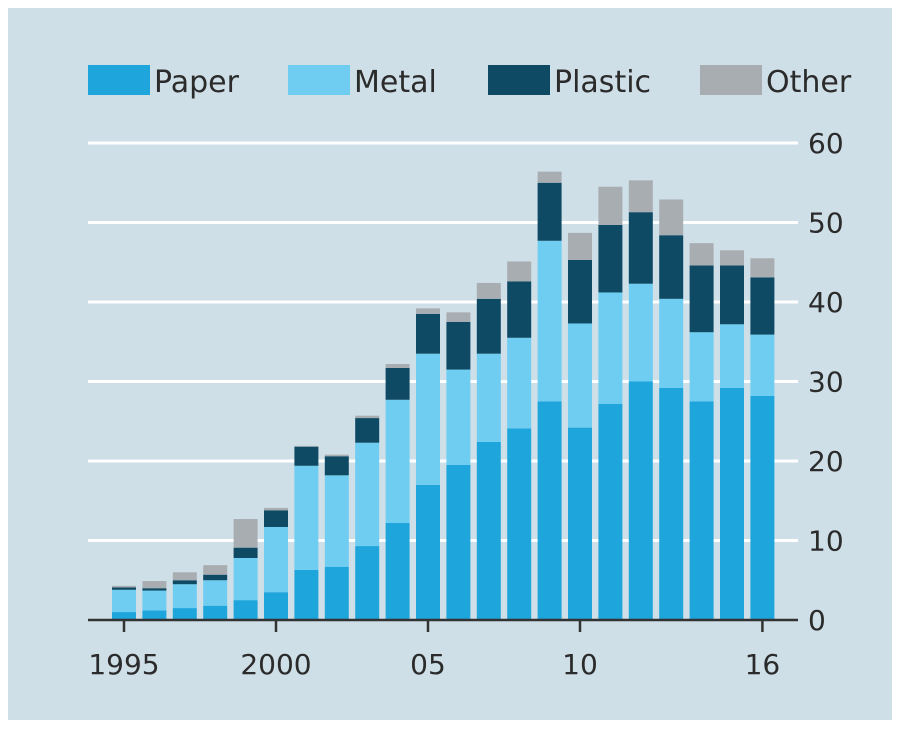 The width and height of the screenshot is (900, 748). What do you see at coordinates (519, 309) in the screenshot?
I see `bar-plastic-2008` at bounding box center [519, 309].